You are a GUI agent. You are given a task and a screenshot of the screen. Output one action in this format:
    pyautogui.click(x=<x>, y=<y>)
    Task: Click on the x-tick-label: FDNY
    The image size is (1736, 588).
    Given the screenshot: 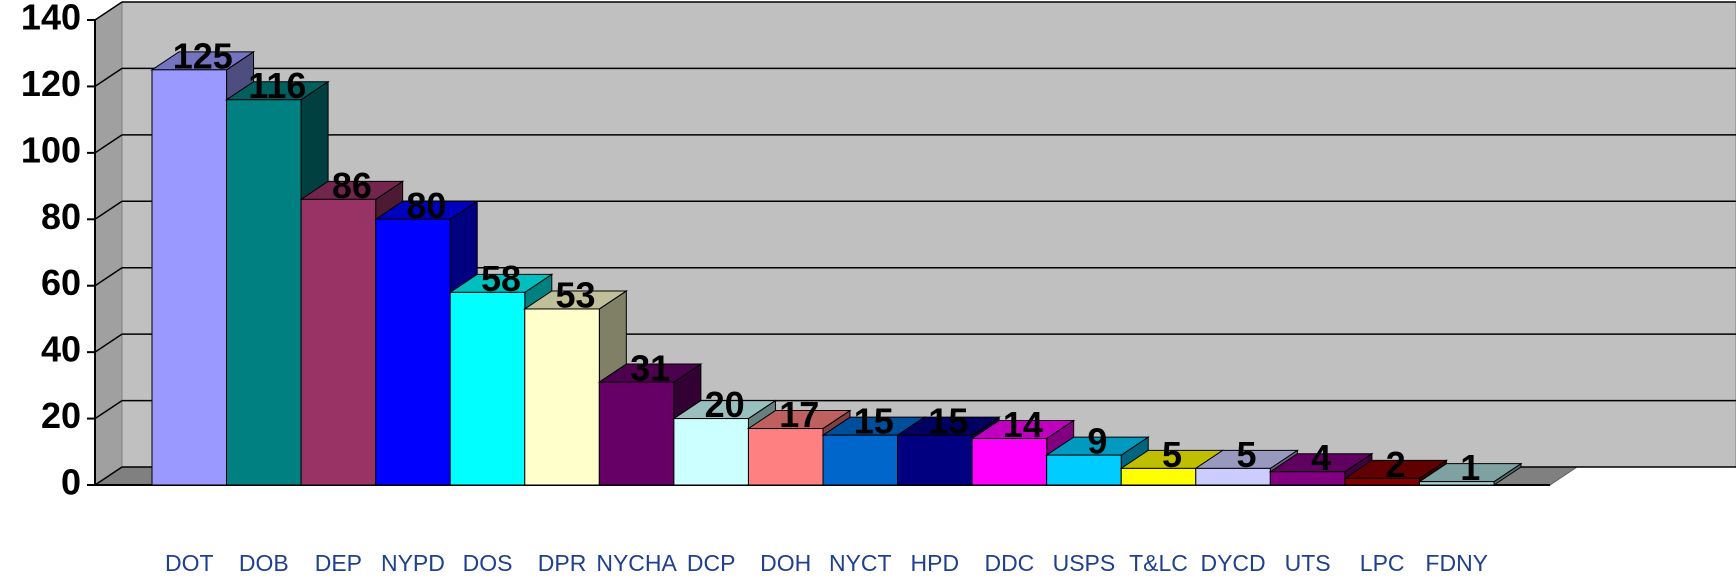 What is the action you would take?
    pyautogui.click(x=1456, y=563)
    